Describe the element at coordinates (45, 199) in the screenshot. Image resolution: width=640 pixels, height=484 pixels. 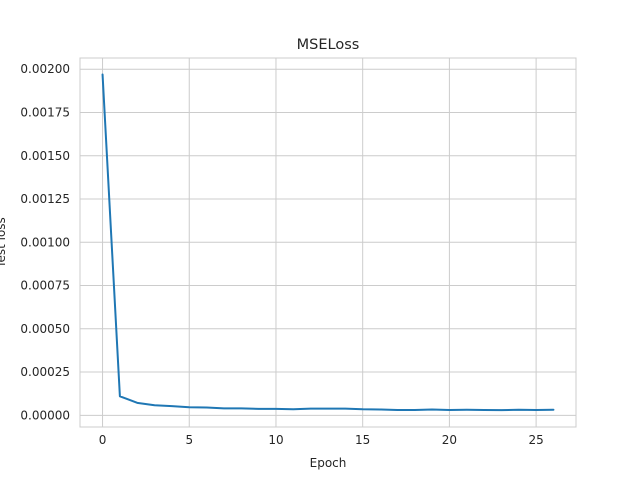
I see `y-tick-label: 0.00125` at that location.